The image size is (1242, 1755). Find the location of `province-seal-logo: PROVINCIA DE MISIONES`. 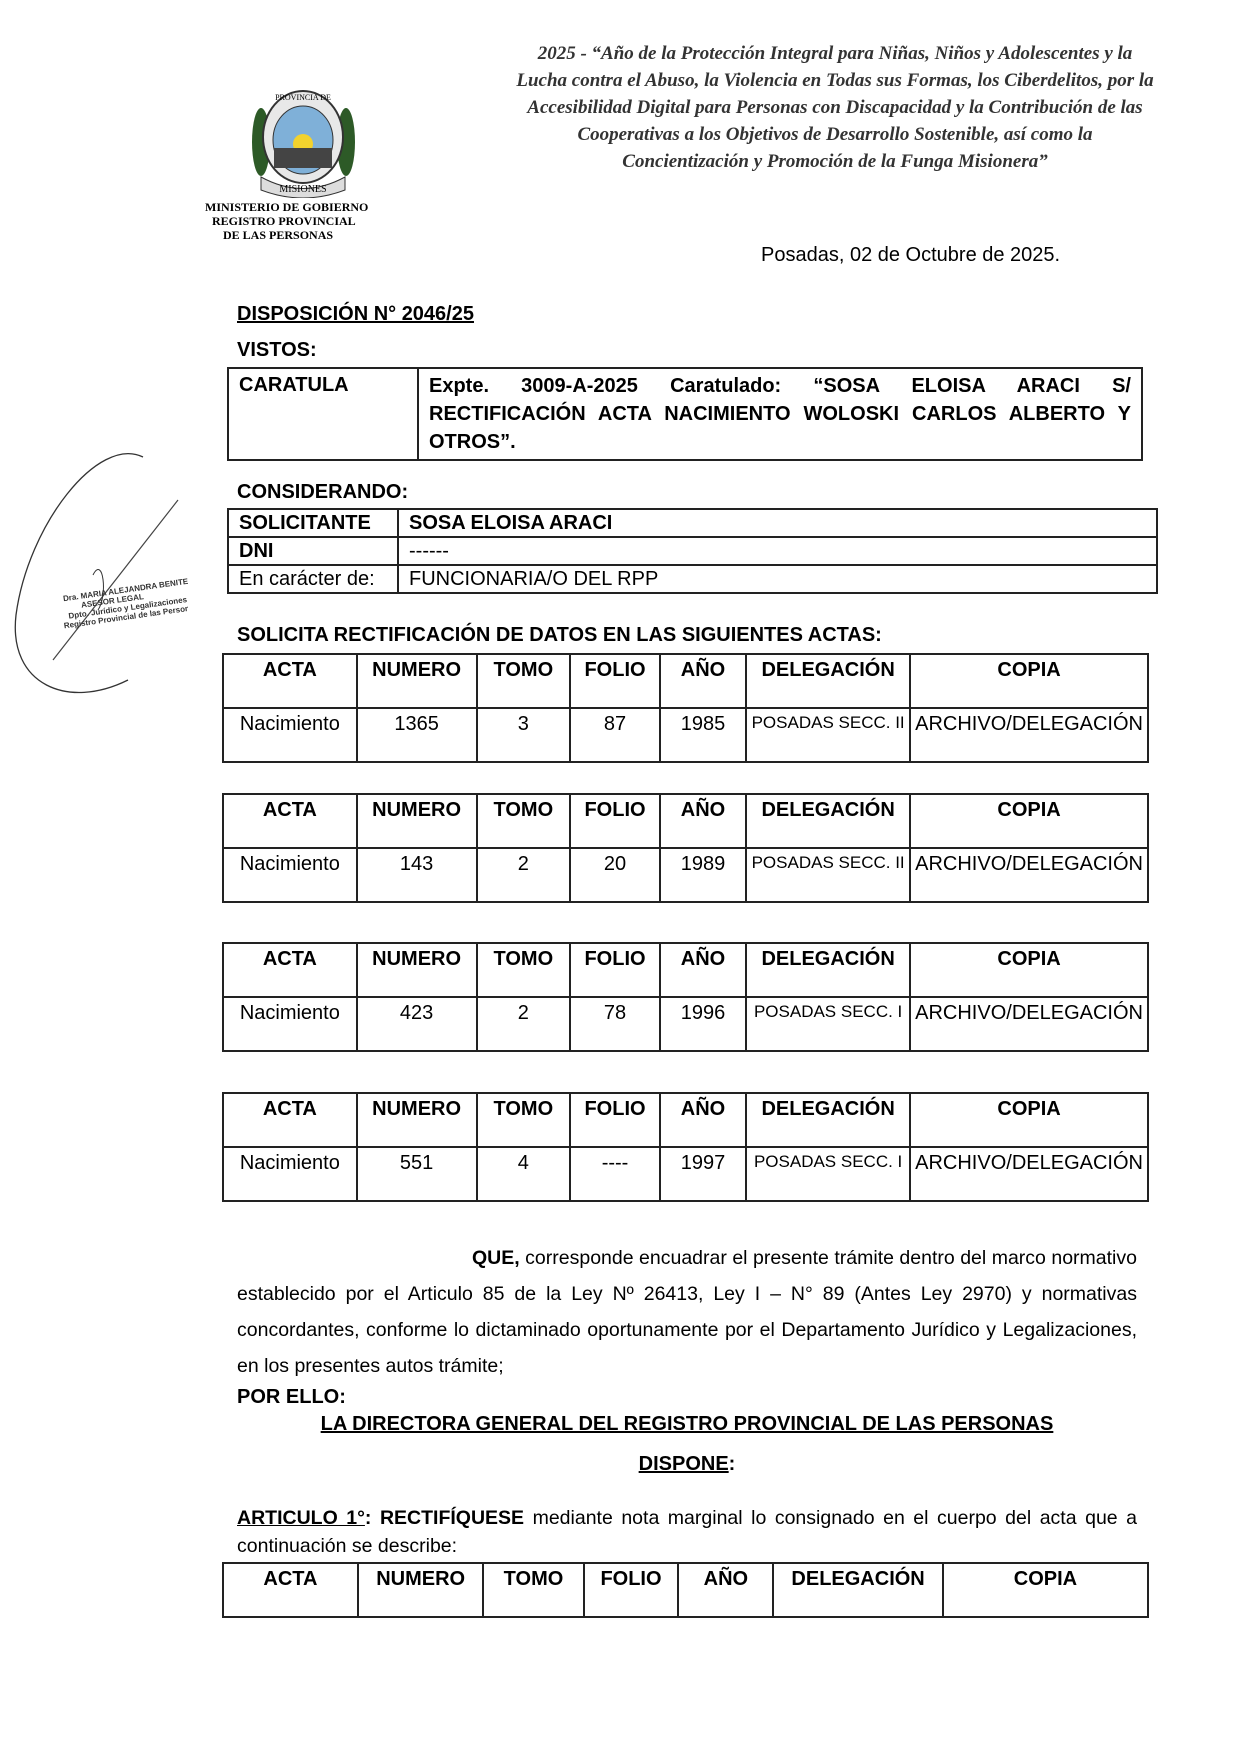

province-seal-logo: PROVINCIA DE MISIONES is located at coordinates (303, 144).